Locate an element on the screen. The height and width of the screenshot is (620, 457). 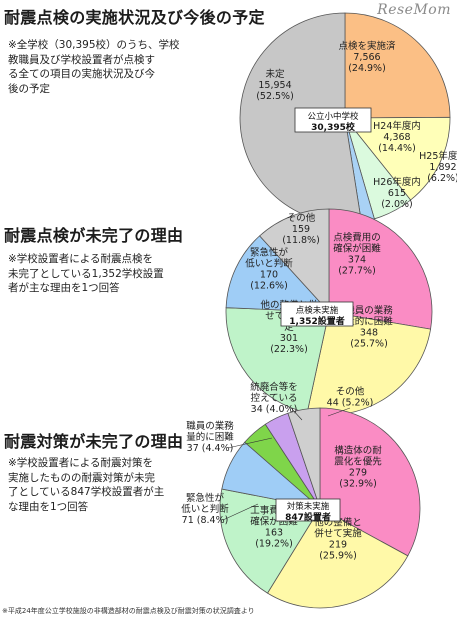
center-label-count: 30,395校 is located at coordinates (333, 127).